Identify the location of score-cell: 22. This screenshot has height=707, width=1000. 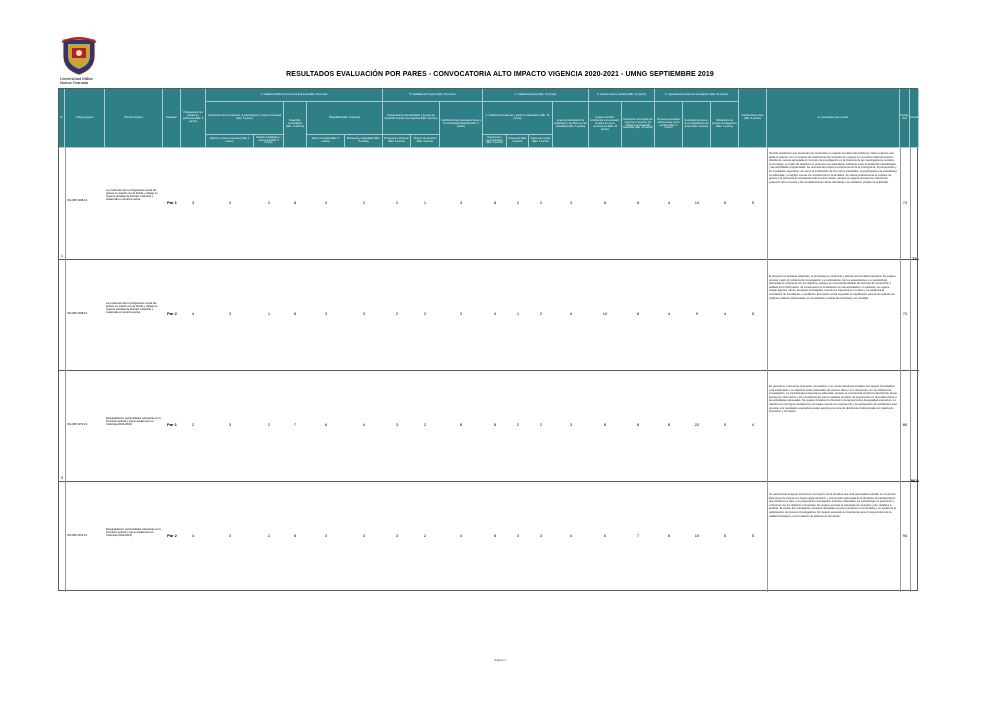
(697, 425).